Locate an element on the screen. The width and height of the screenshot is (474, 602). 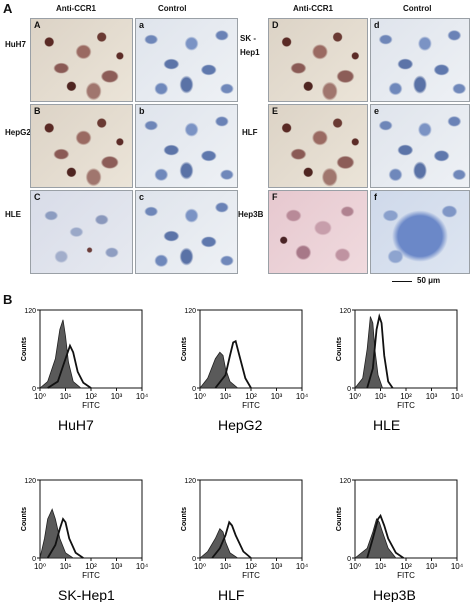
micrograph-letter: D is located at coordinates (275, 25).